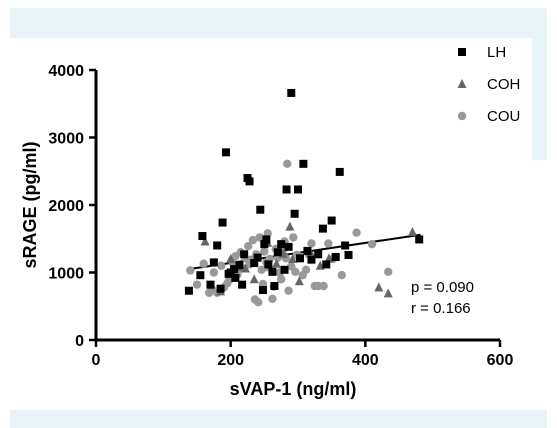 The height and width of the screenshot is (428, 557). Describe the element at coordinates (442, 298) in the screenshot. I see `annotations: p = 0.090 r = 0.166` at that location.